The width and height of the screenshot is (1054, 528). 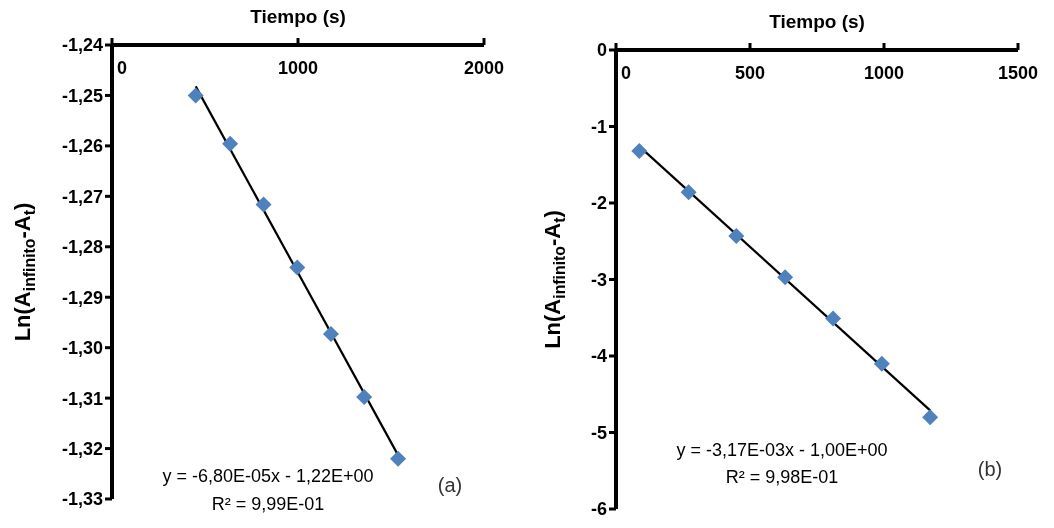 I want to click on y-tick-label: -1,25, so click(x=82, y=95).